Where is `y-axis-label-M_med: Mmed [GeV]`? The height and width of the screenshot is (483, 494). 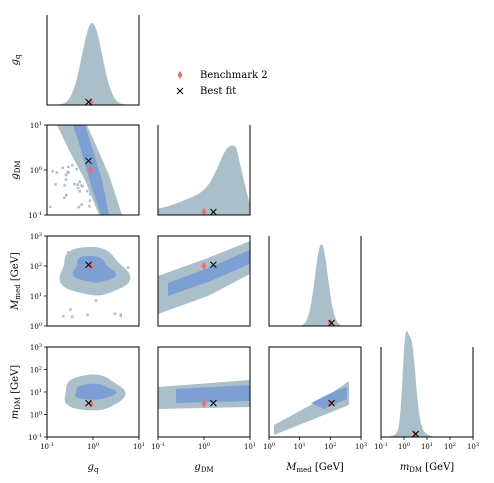
y-axis-label-M_med: Mmed [GeV] is located at coordinates (16, 281).